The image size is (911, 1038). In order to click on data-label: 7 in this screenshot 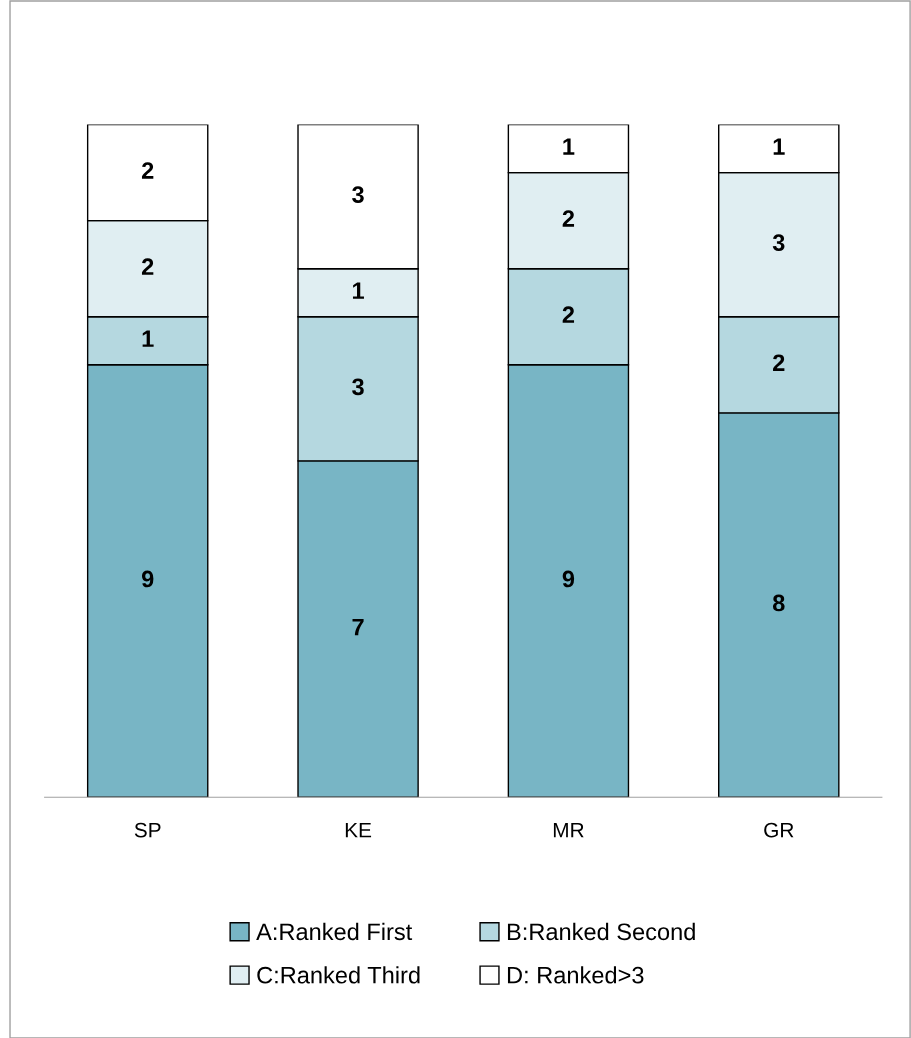, I will do `click(358, 627)`.